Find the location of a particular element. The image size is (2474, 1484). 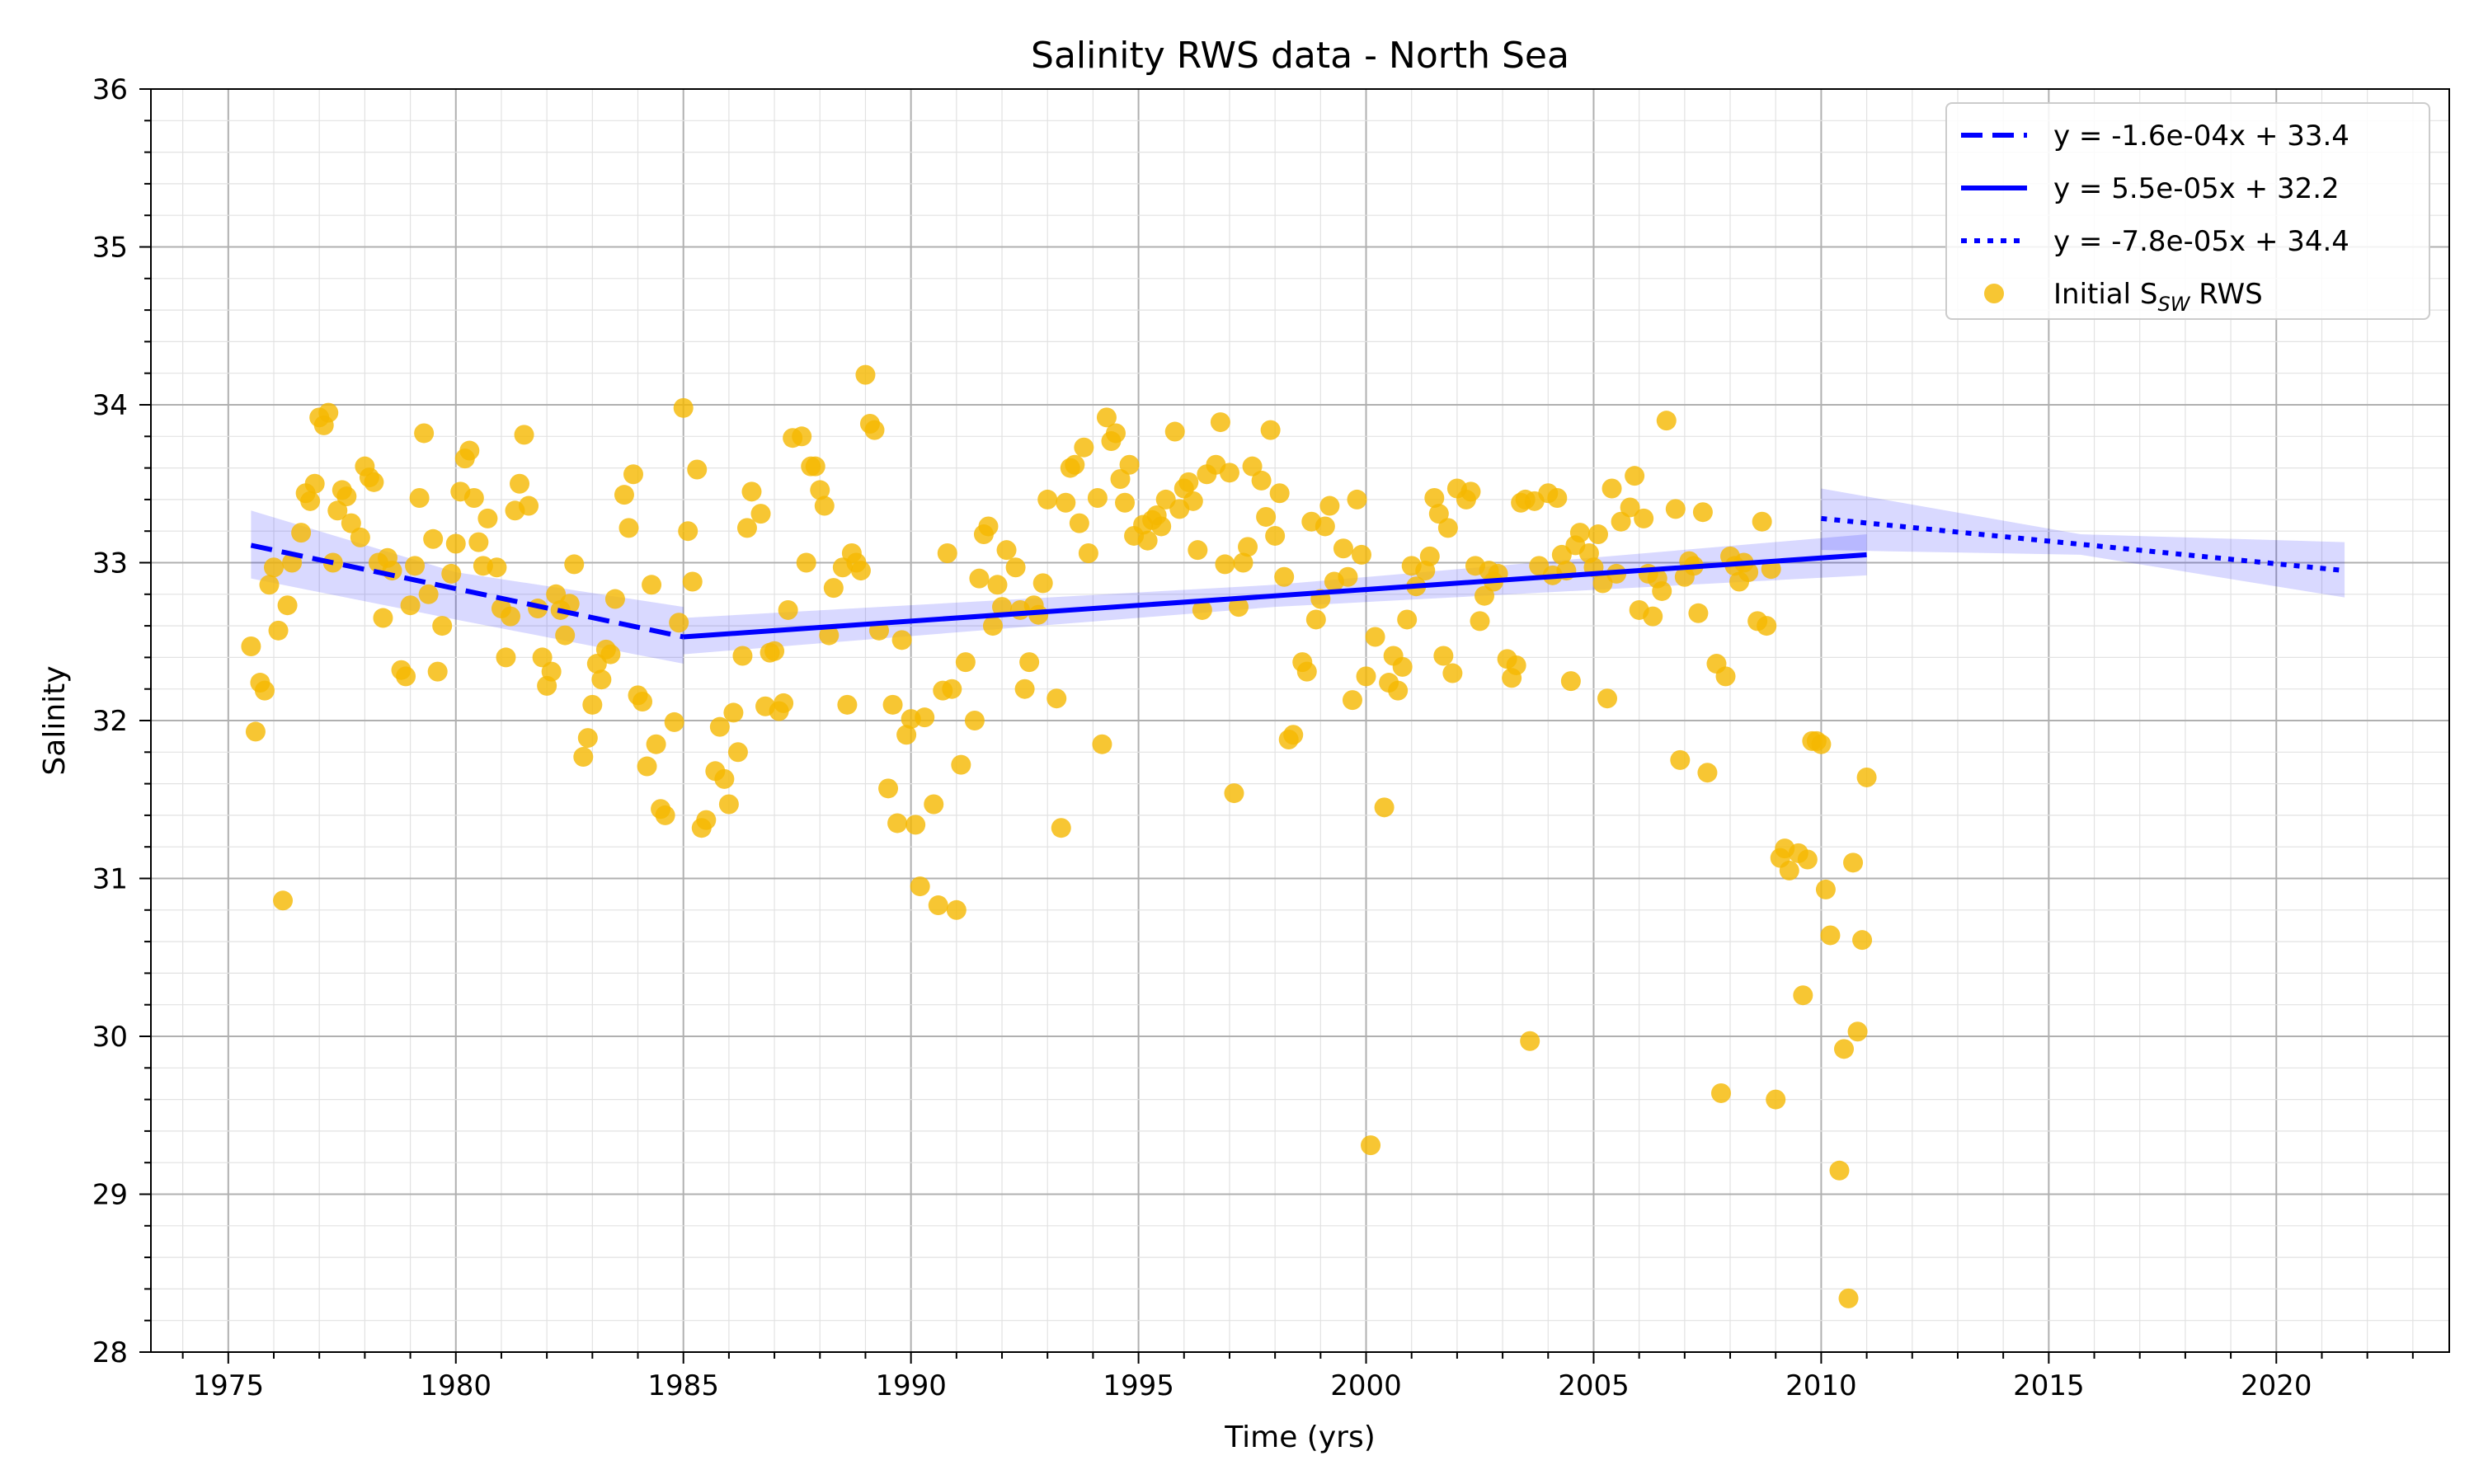

y-tick-label: 36 is located at coordinates (110, 89).